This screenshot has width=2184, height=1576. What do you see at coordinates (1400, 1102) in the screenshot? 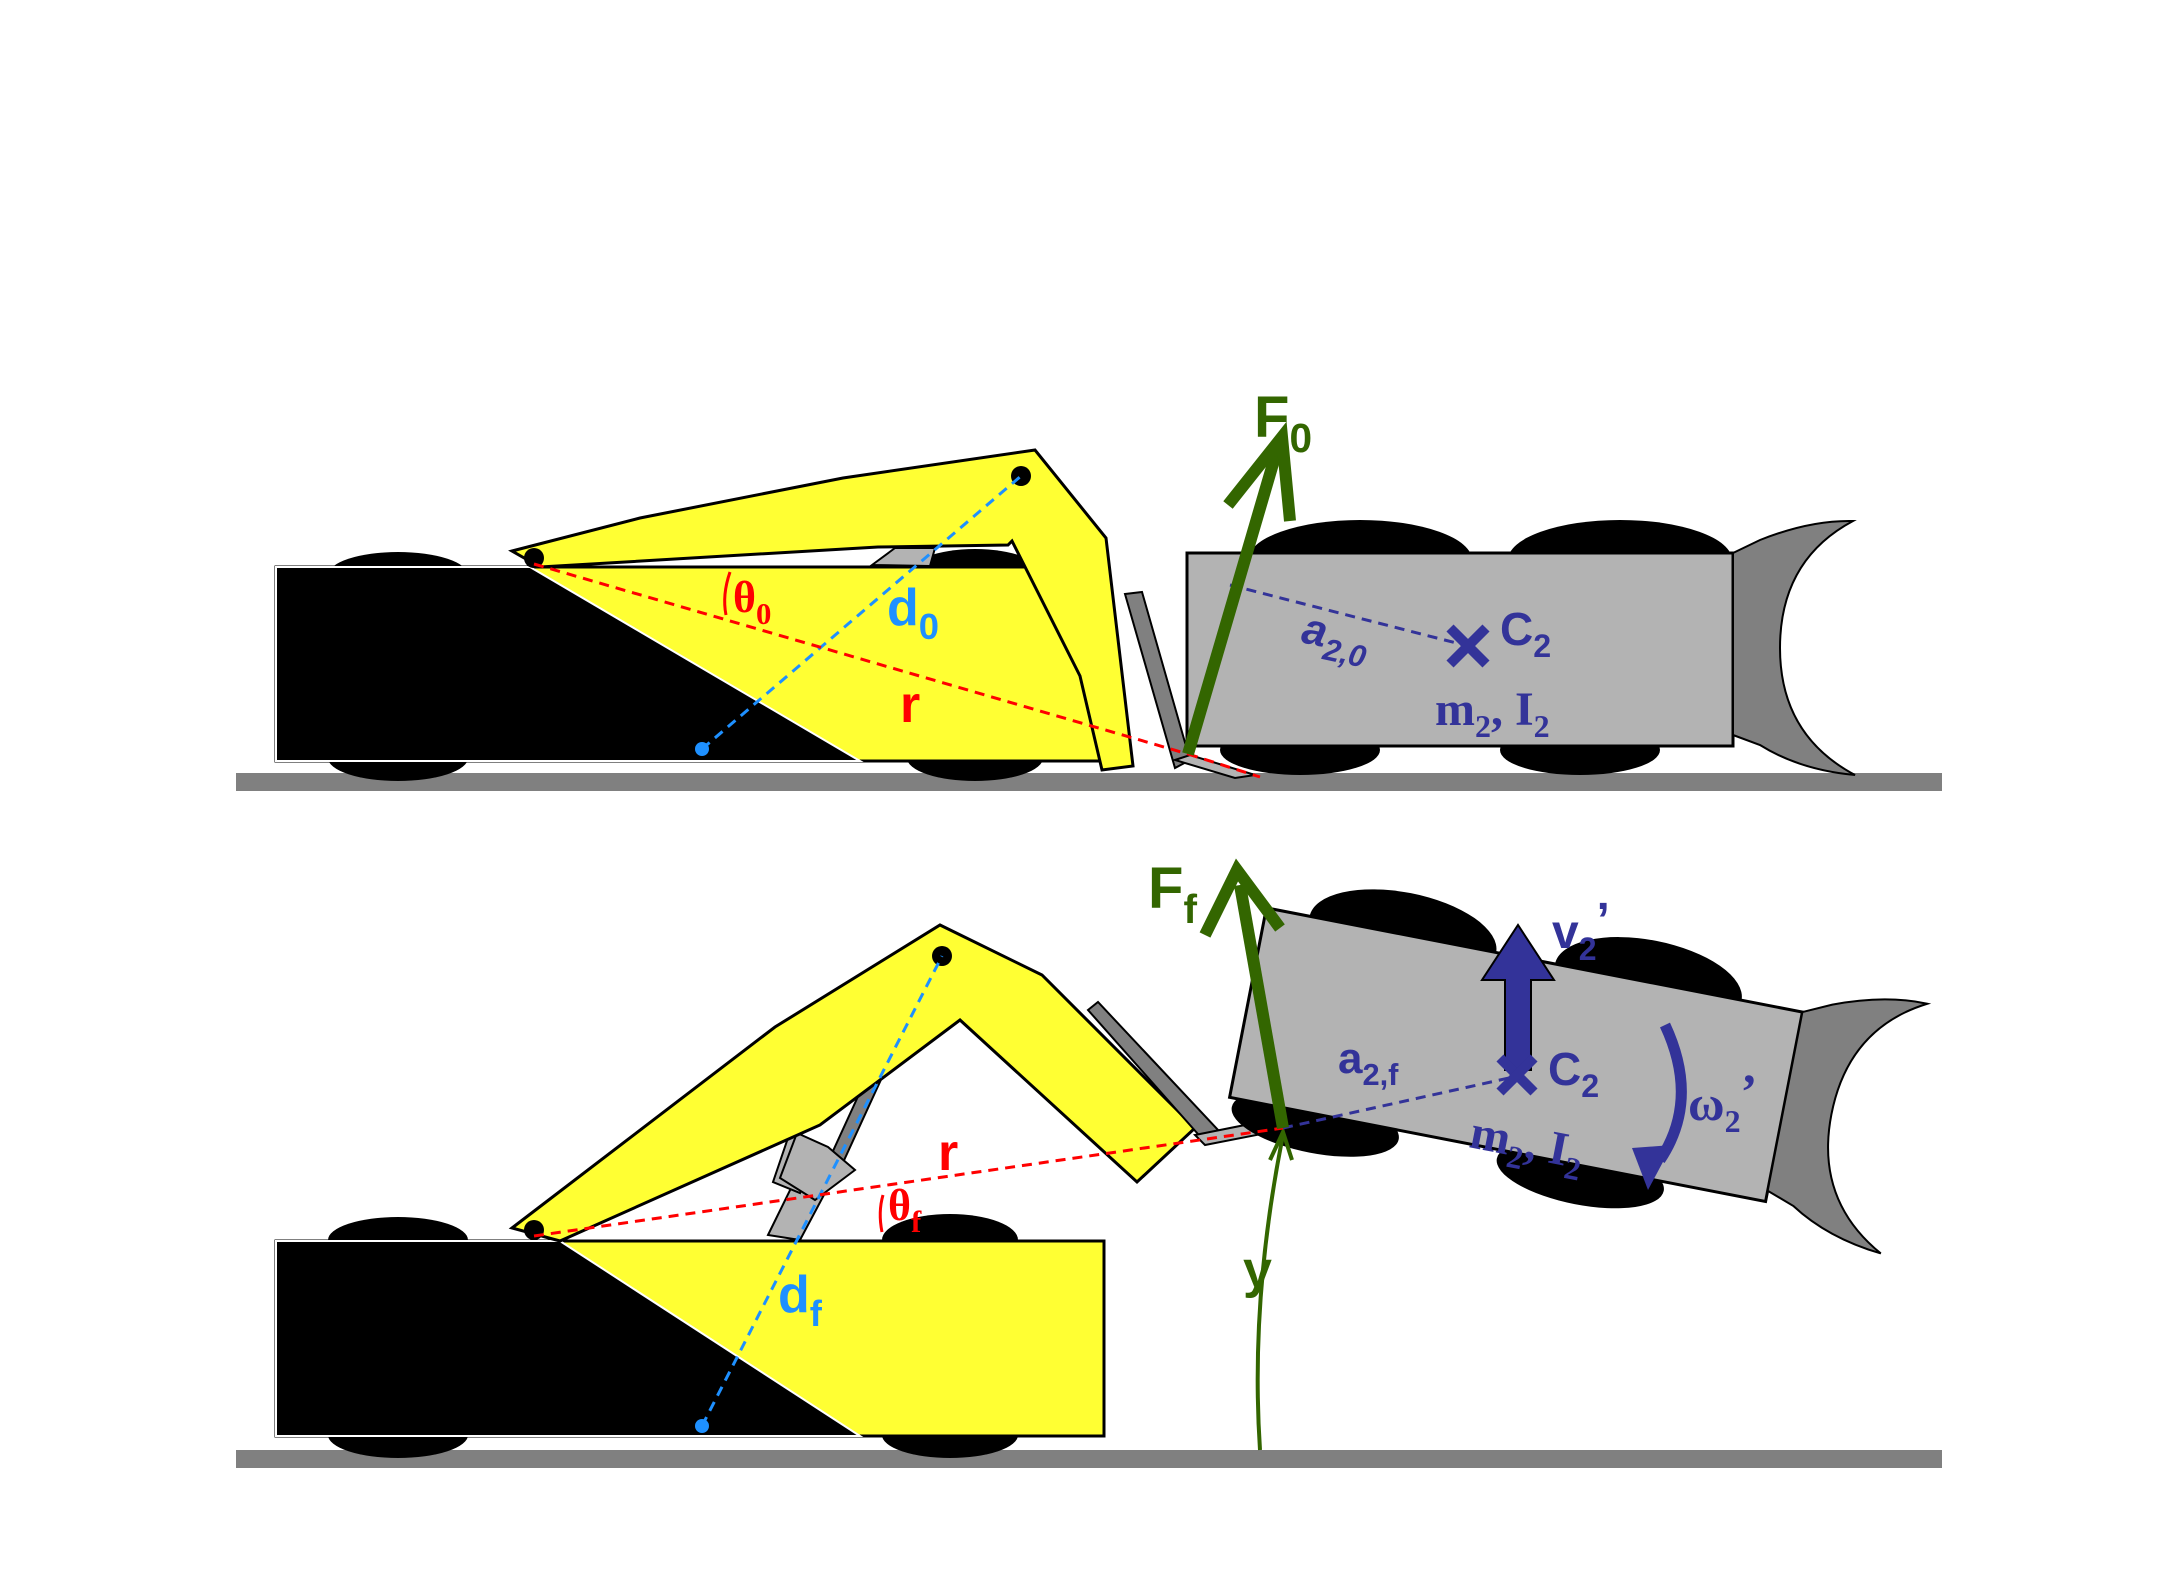
I see `lever-line-bottom` at bounding box center [1400, 1102].